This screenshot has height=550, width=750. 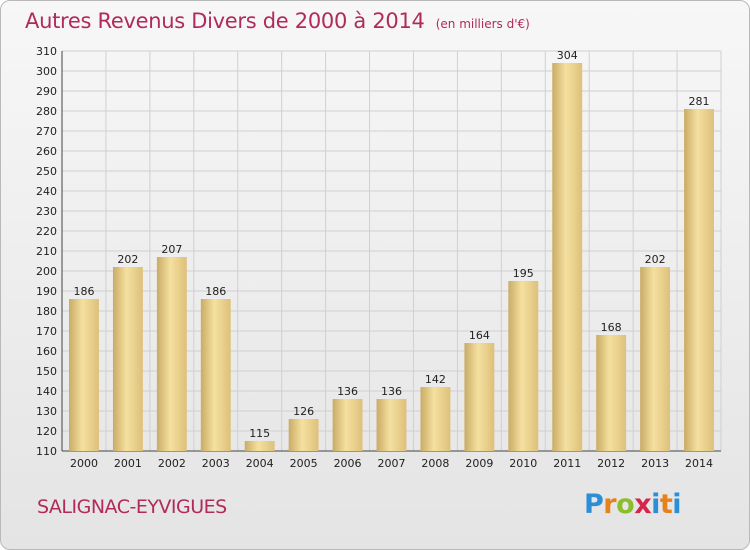 I want to click on data-label-2004: 115, so click(x=259, y=433).